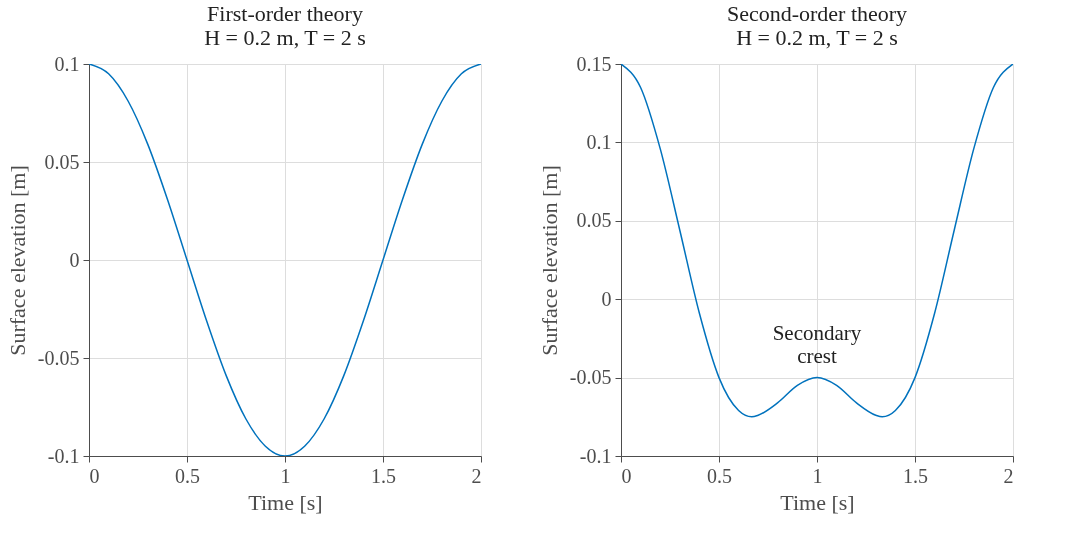 The height and width of the screenshot is (554, 1073). What do you see at coordinates (594, 63) in the screenshot?
I see `y-tick-label: 0.15` at bounding box center [594, 63].